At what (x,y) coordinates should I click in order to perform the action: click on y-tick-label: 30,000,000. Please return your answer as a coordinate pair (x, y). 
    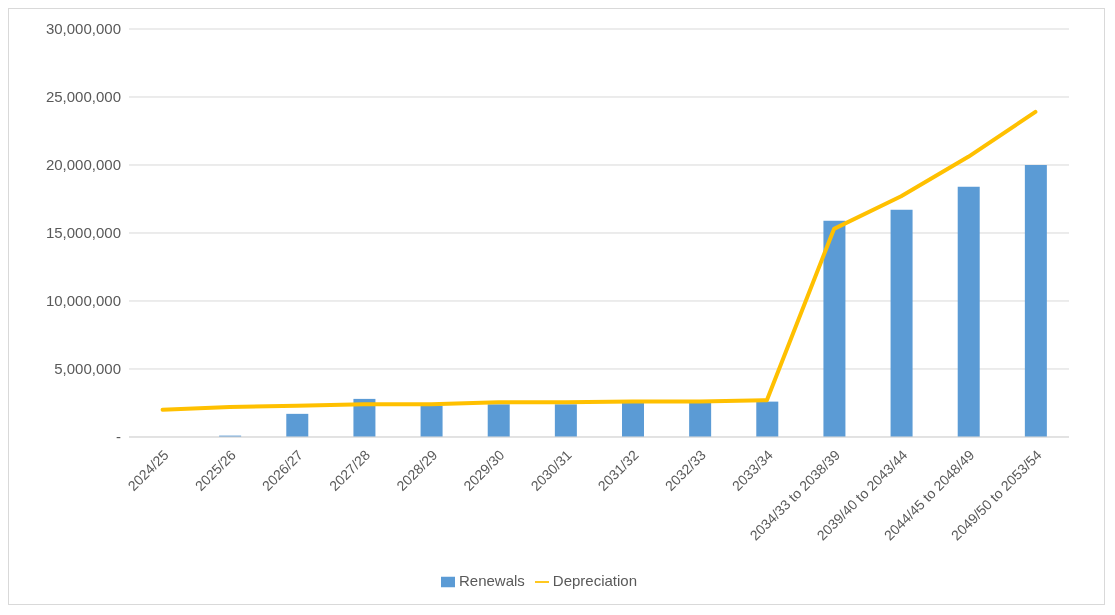
    Looking at the image, I should click on (83, 29).